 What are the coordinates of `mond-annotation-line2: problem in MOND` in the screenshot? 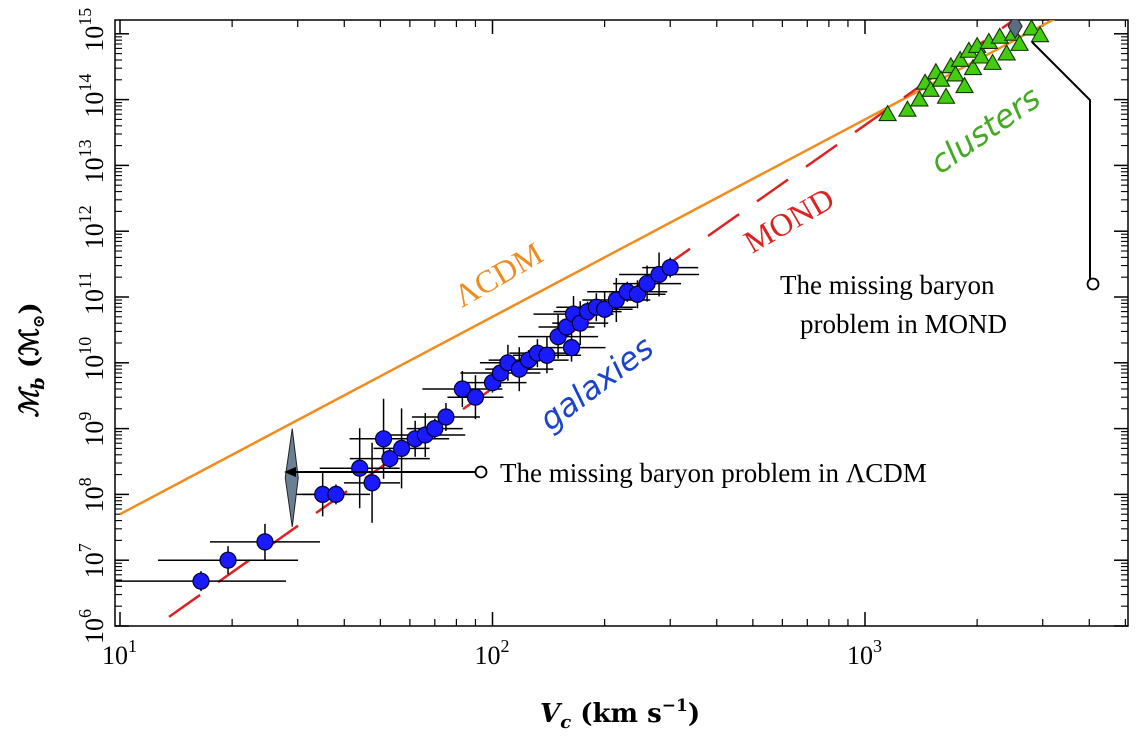 It's located at (903, 324).